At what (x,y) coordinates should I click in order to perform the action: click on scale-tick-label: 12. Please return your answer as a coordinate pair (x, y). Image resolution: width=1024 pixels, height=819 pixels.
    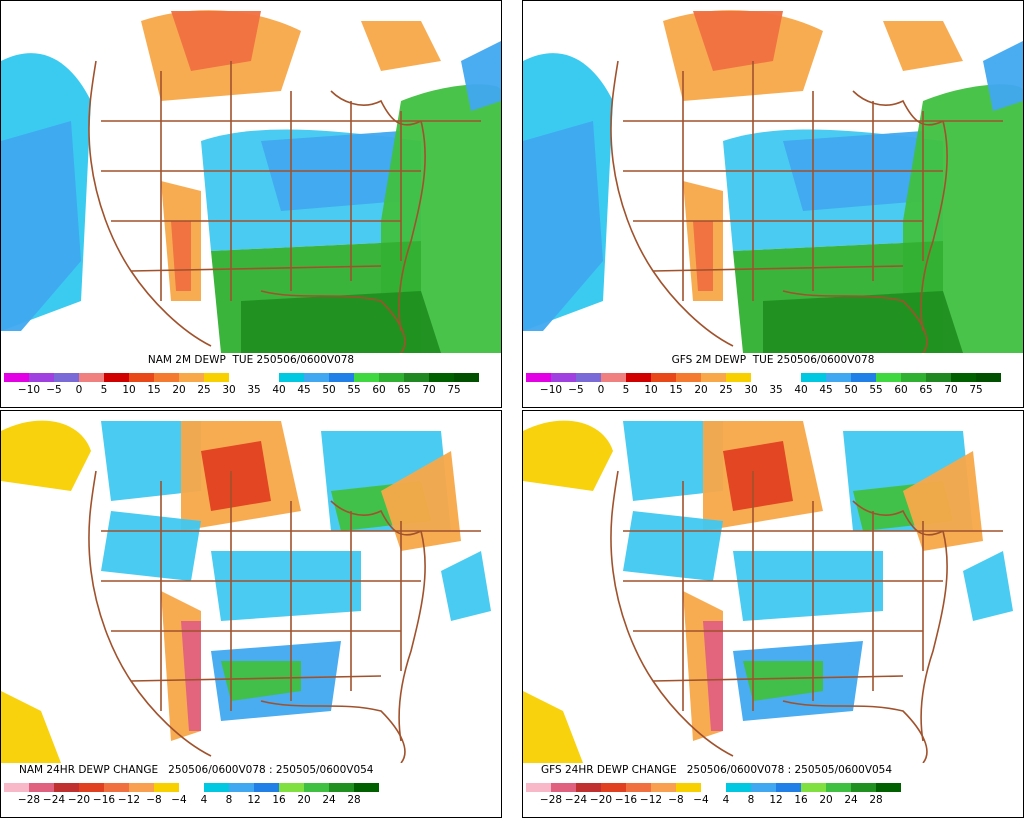
    Looking at the image, I should click on (776, 800).